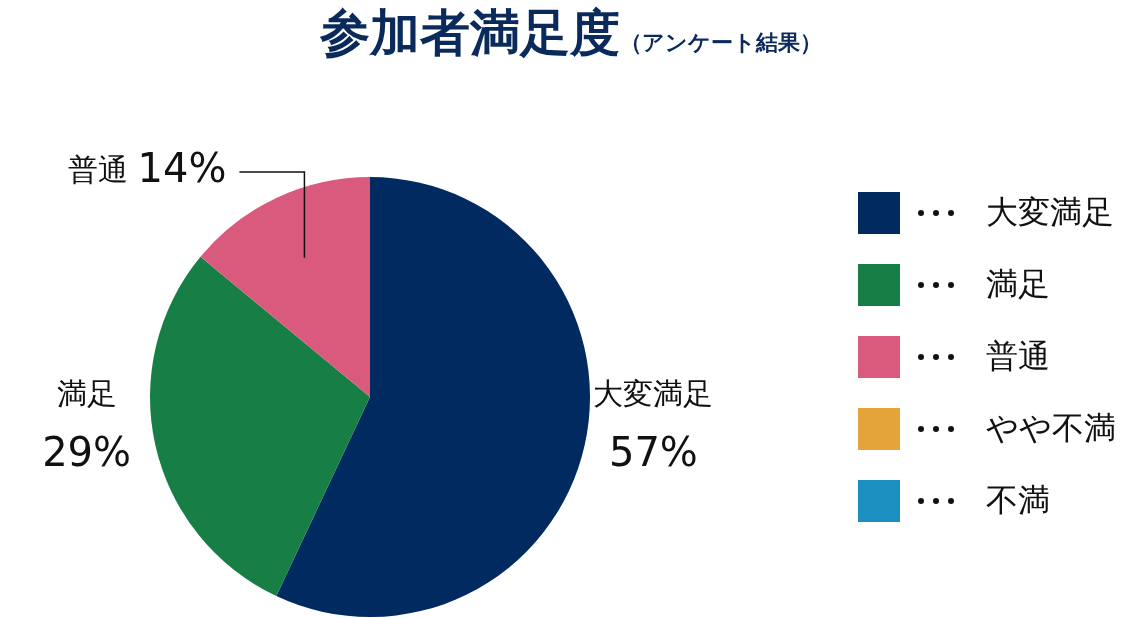 The height and width of the screenshot is (618, 1141). What do you see at coordinates (469, 32) in the screenshot?
I see `chart-title: 参加者満足度` at bounding box center [469, 32].